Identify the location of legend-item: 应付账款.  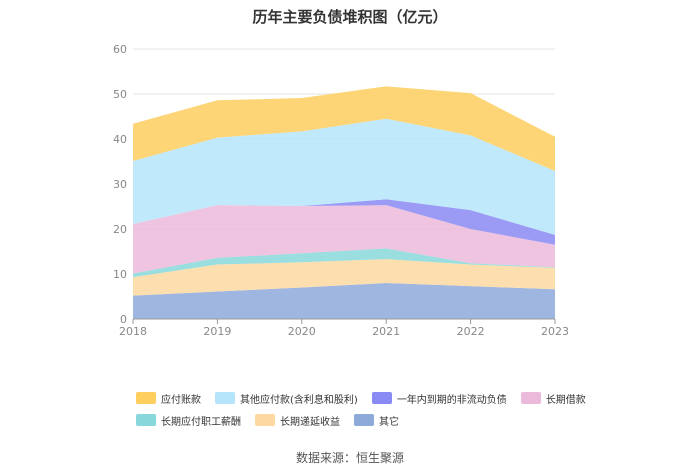
(168, 398).